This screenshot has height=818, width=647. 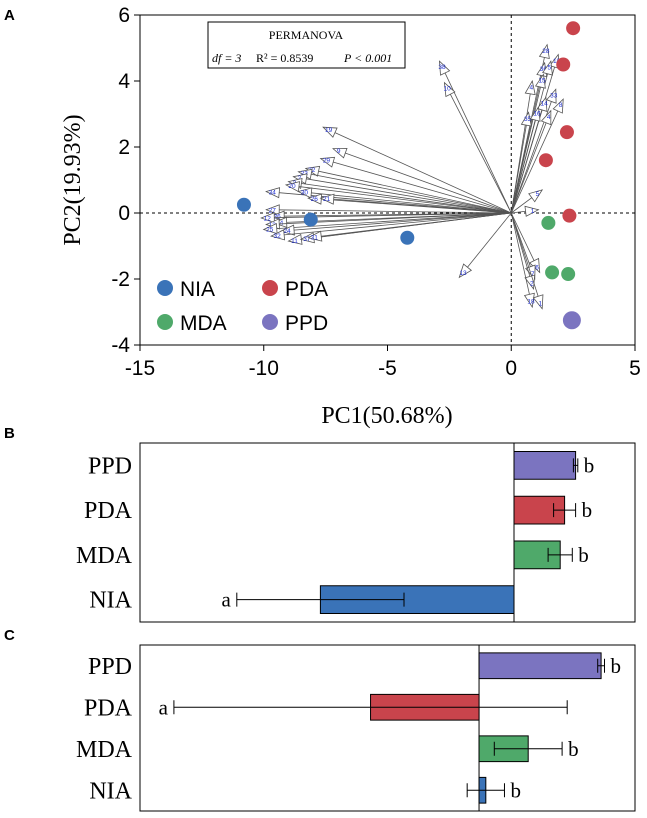 What do you see at coordinates (327, 199) in the screenshot?
I see `vector-label: 21` at bounding box center [327, 199].